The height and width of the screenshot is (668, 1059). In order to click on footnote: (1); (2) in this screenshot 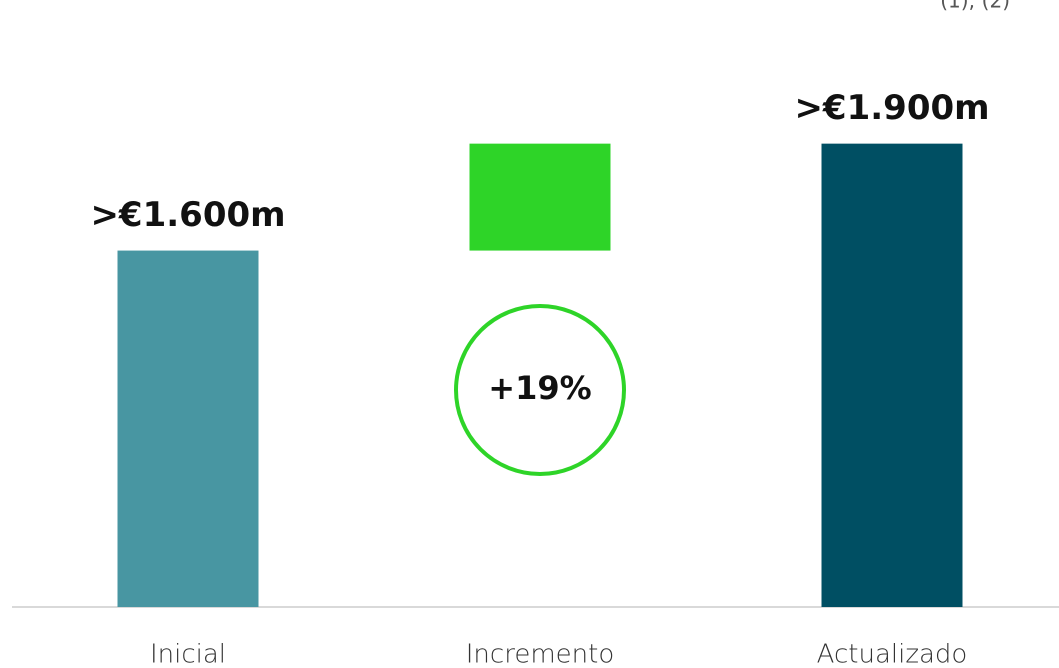, I will do `click(975, 6)`.